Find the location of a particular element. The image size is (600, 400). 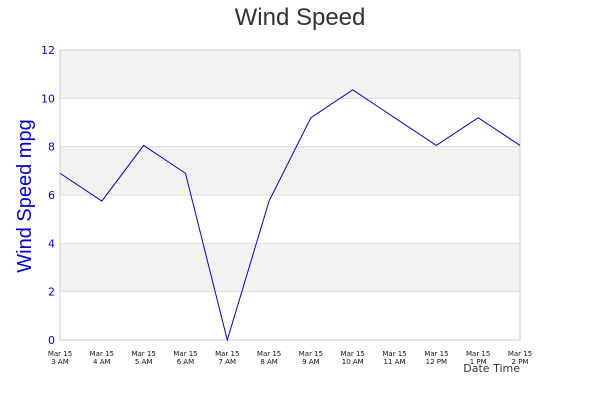

x-tick-label-line: 2 PM is located at coordinates (520, 362).